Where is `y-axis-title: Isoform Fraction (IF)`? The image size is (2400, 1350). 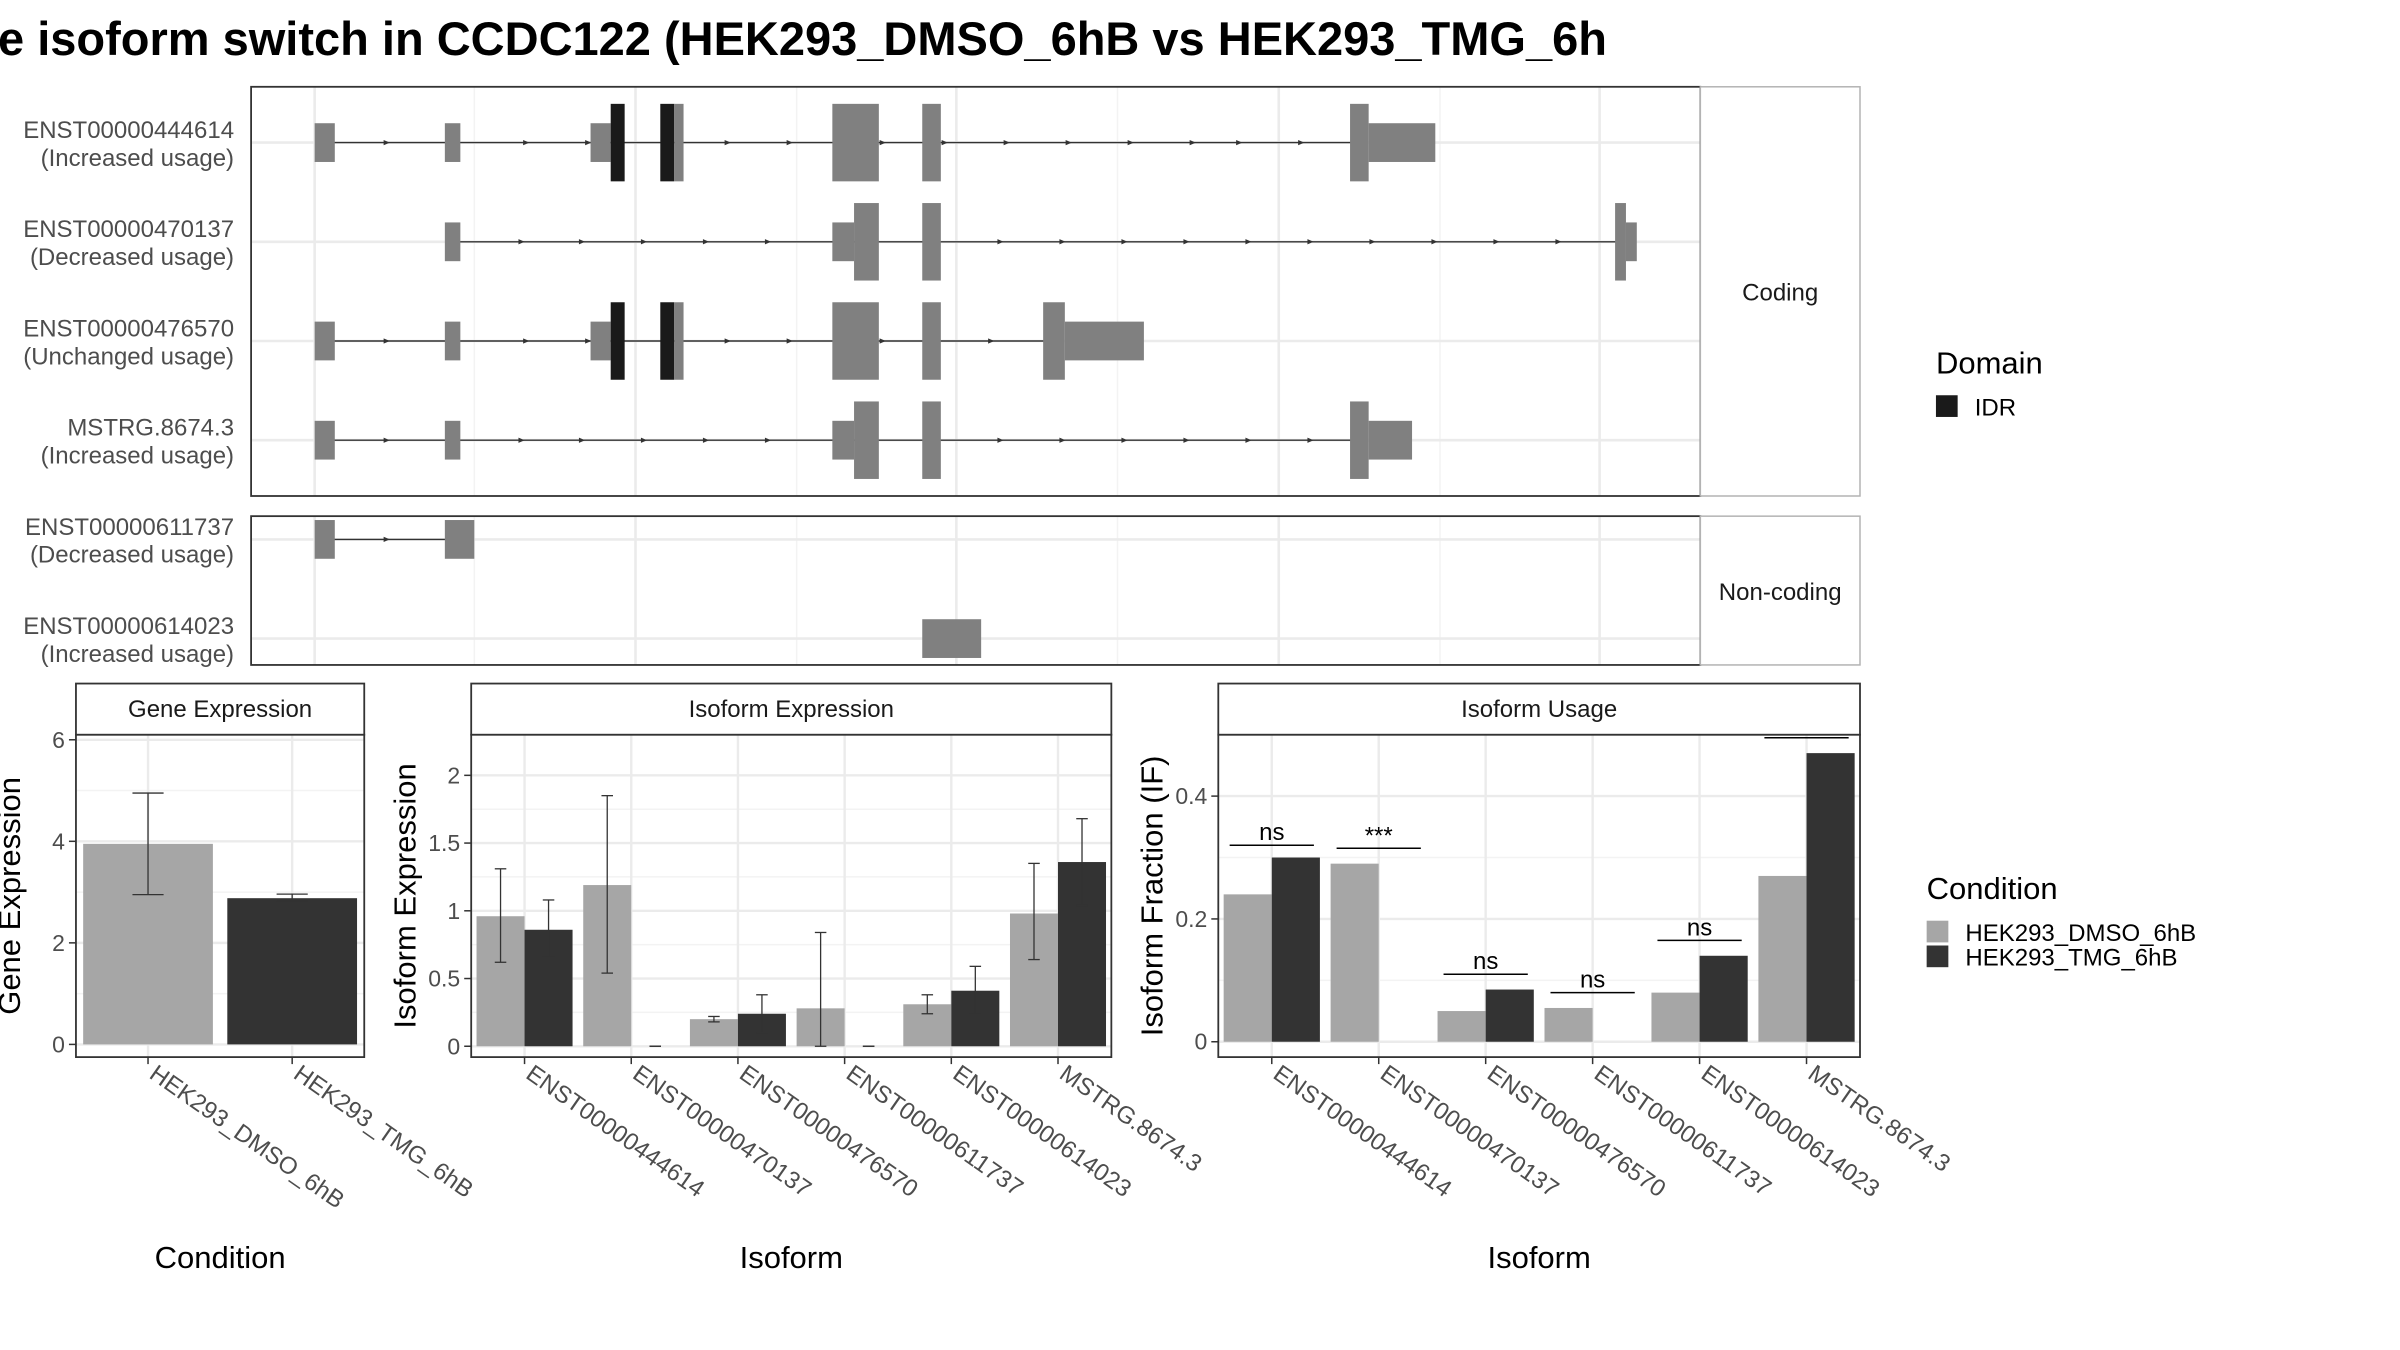
y-axis-title: Isoform Fraction (IF) is located at coordinates (1152, 896).